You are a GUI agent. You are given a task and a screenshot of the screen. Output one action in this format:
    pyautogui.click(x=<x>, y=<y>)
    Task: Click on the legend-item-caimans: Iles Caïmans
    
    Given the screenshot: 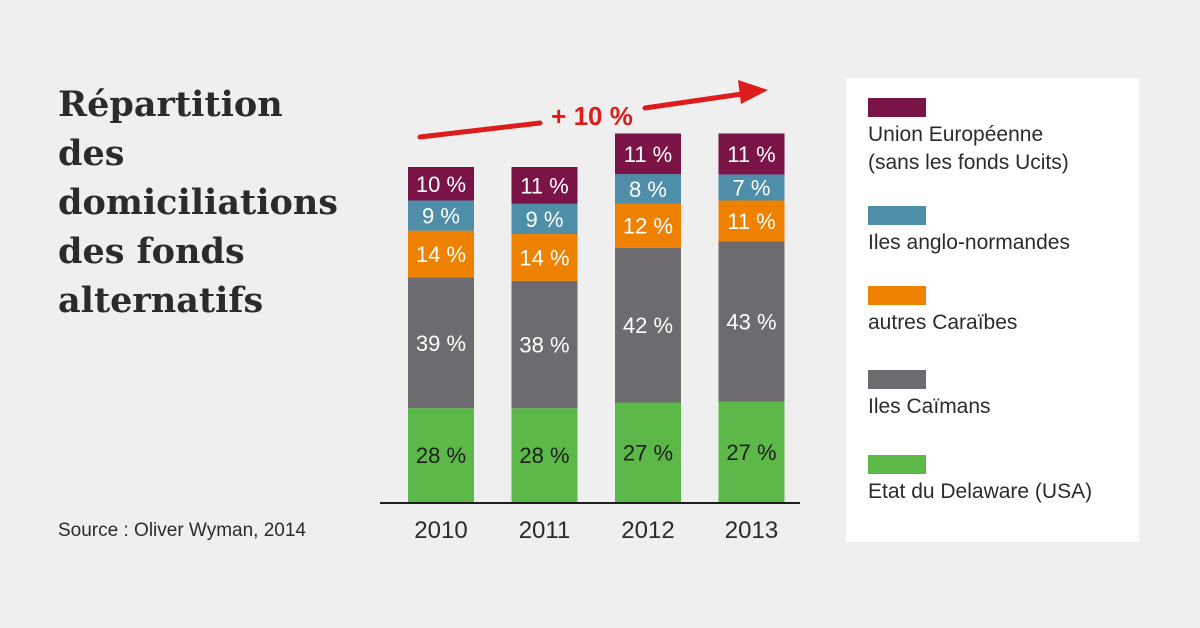 What is the action you would take?
    pyautogui.click(x=929, y=395)
    